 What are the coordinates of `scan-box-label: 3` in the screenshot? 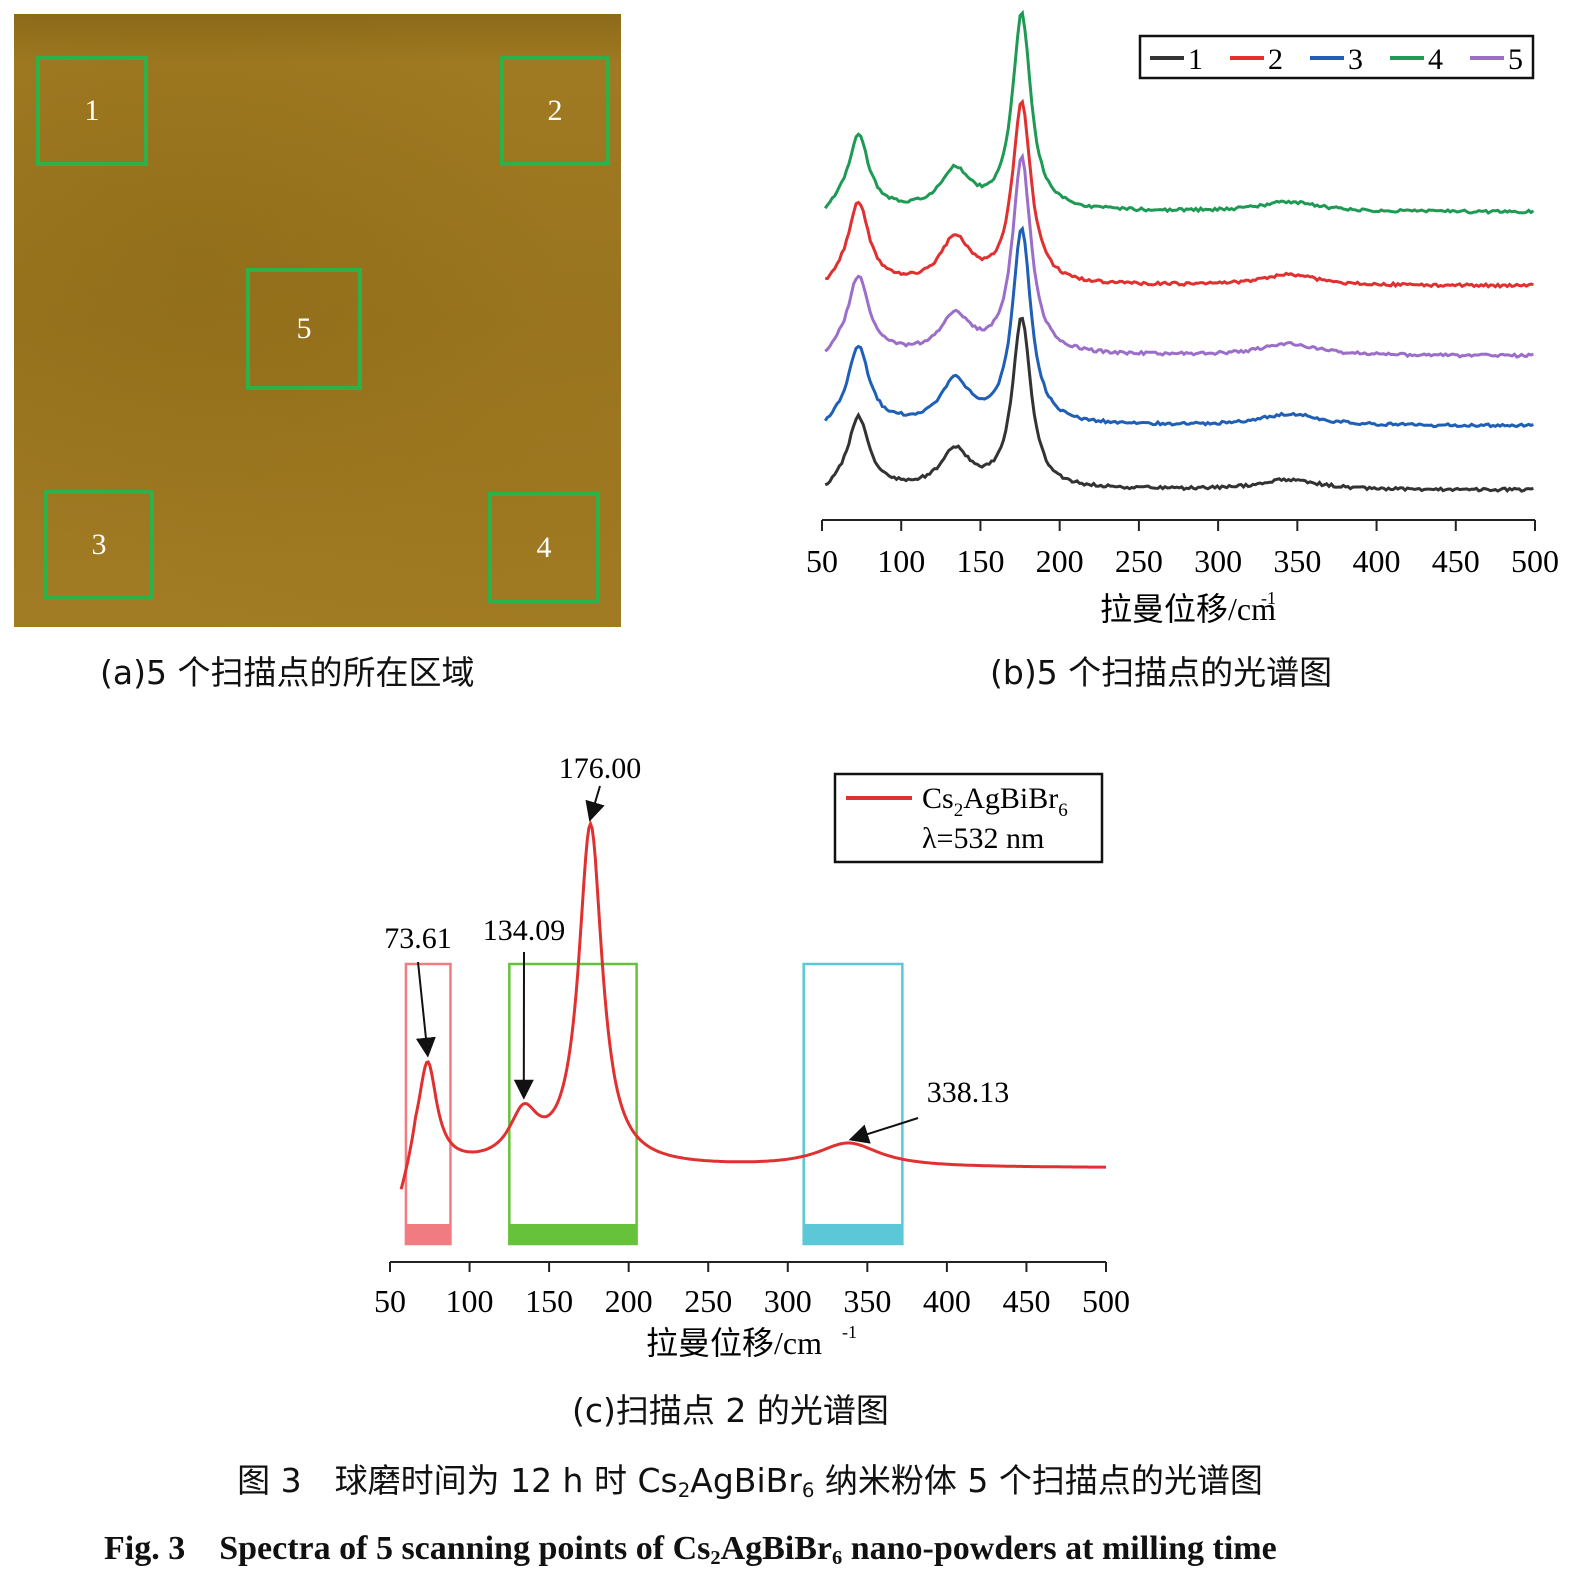 It's located at (99, 544).